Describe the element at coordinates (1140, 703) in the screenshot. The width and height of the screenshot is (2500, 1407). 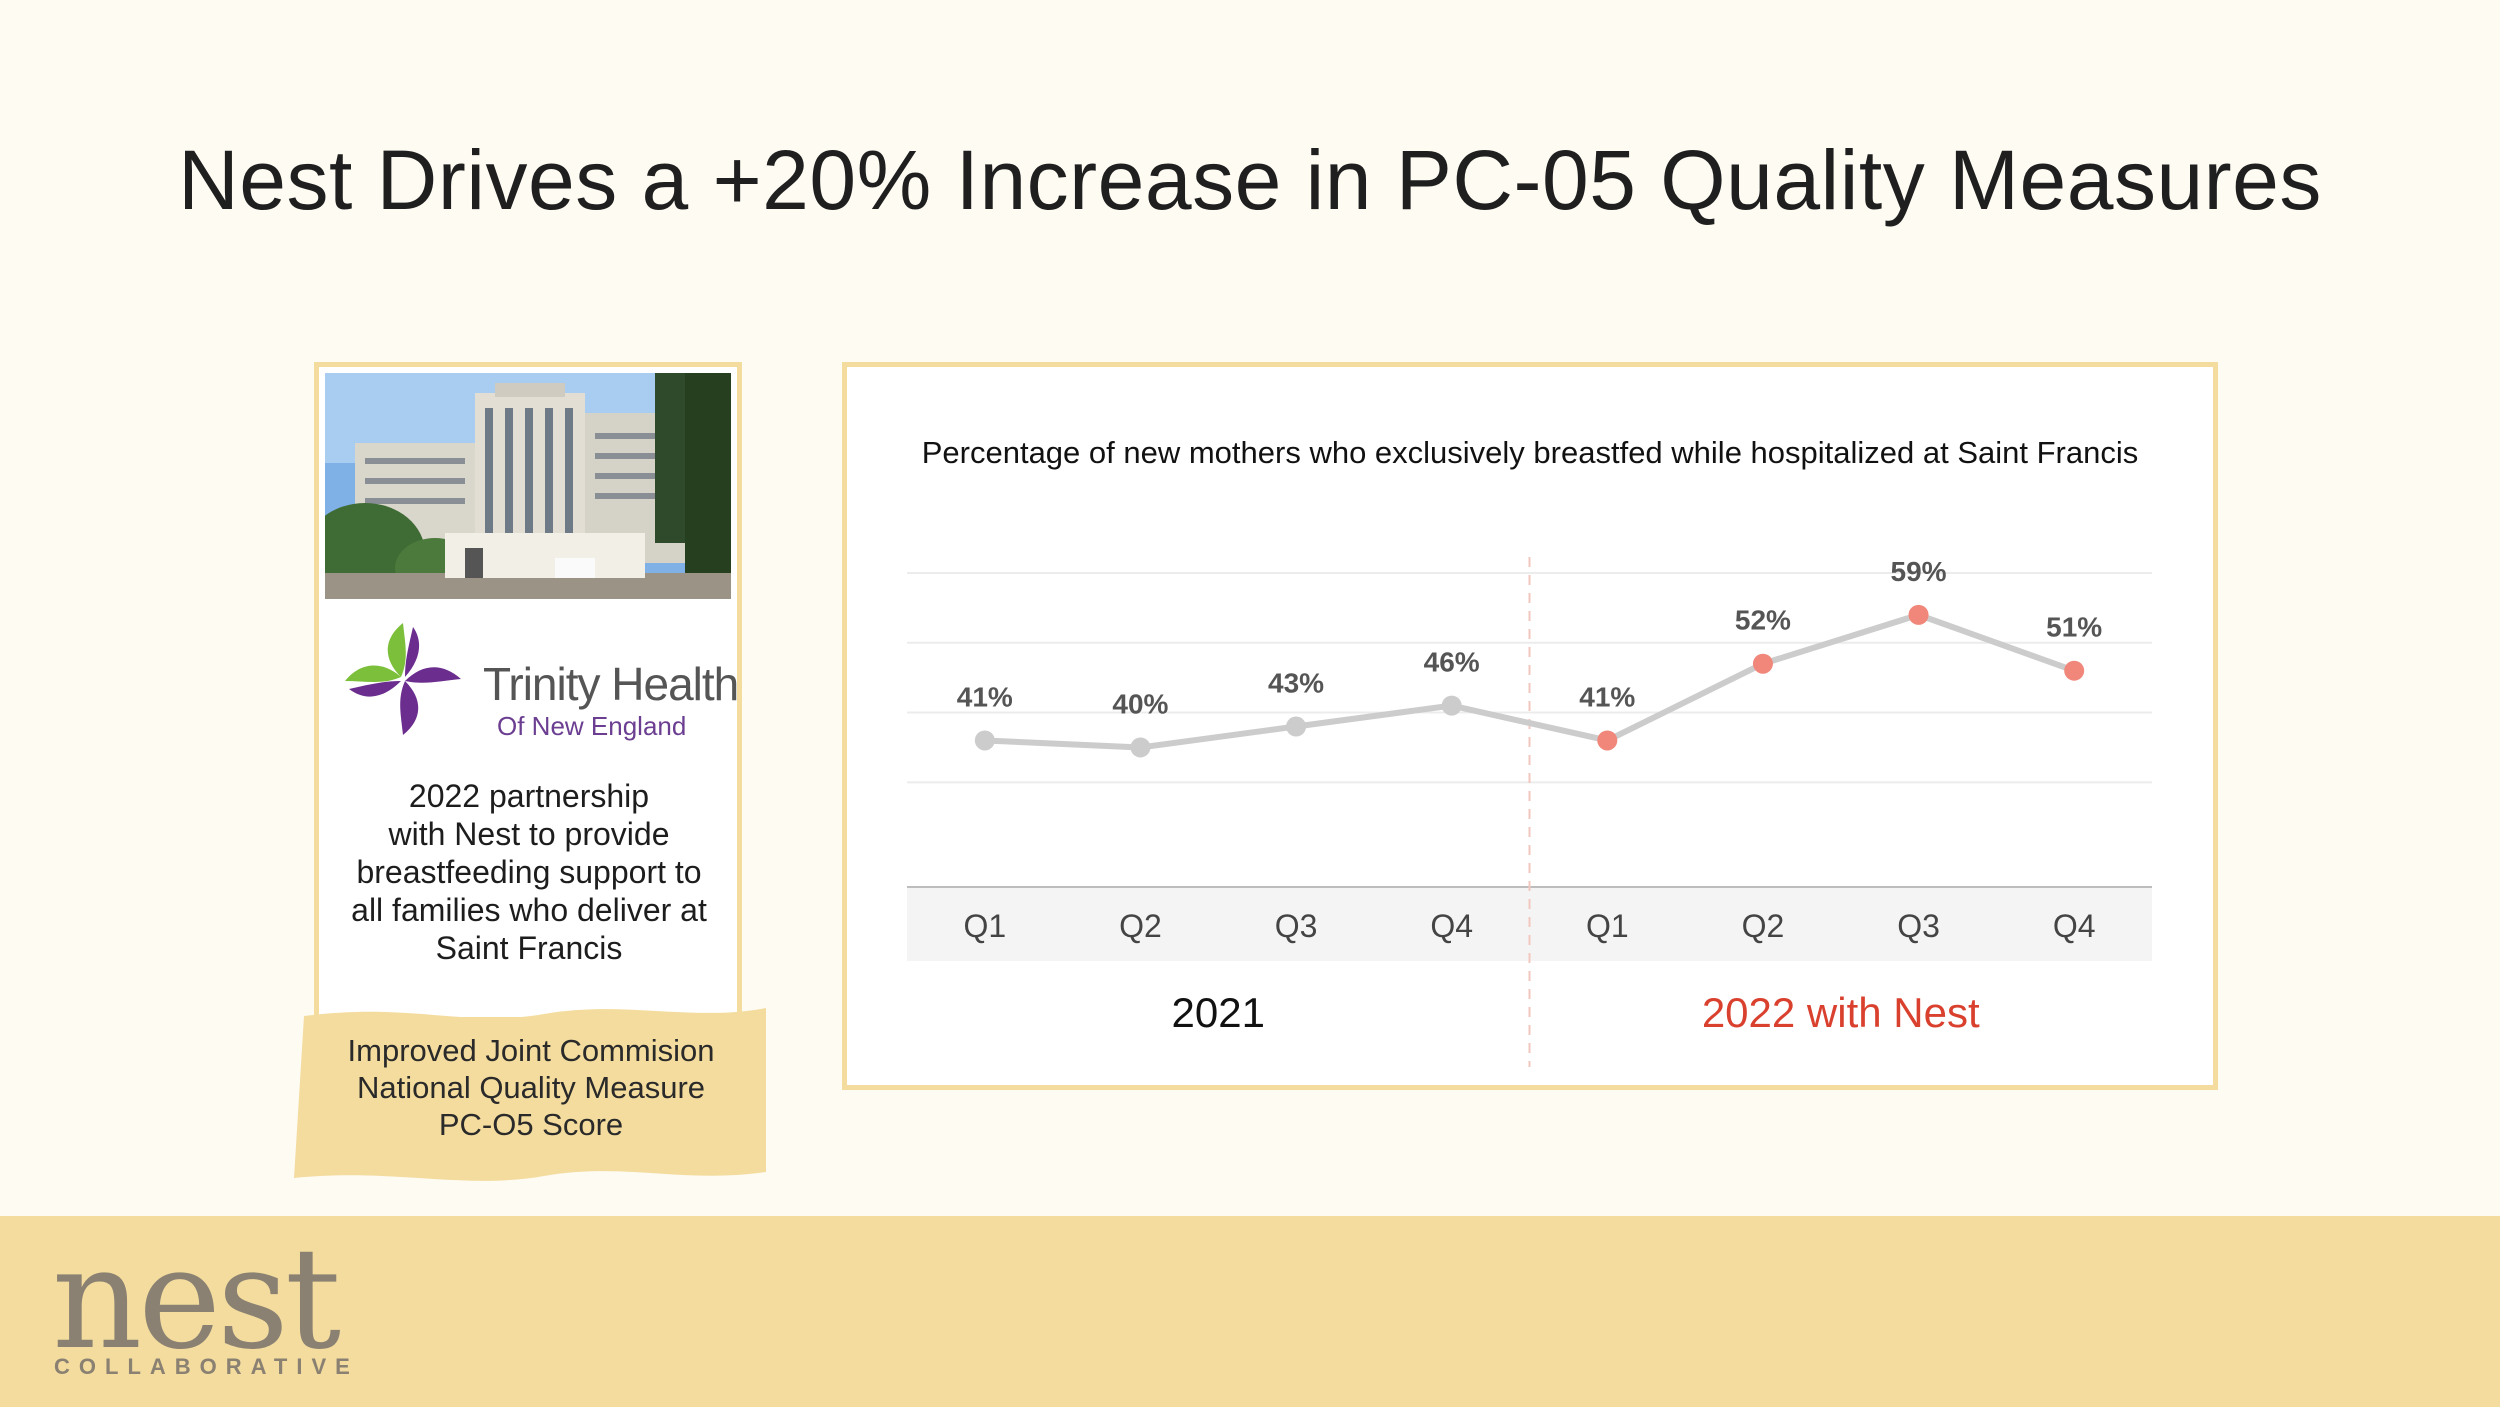
I see `data-label: 40%` at that location.